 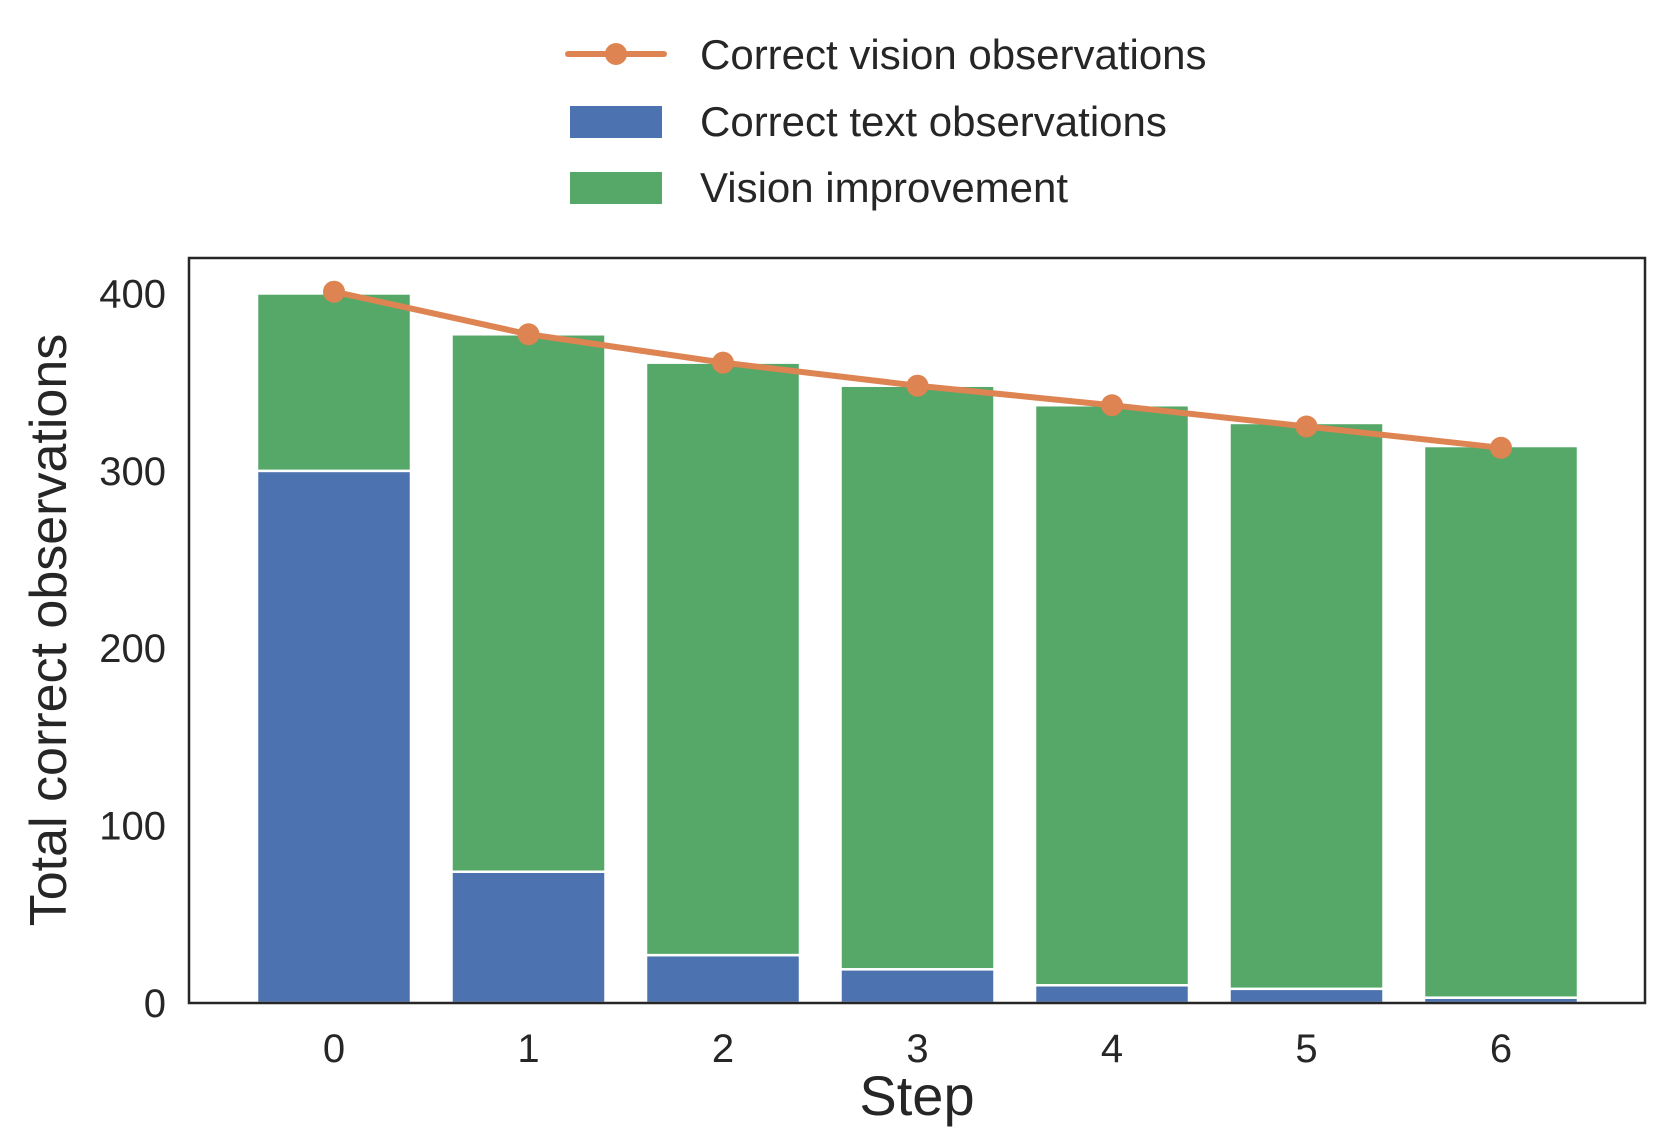 What do you see at coordinates (917, 1049) in the screenshot?
I see `x-tick-label: 3` at bounding box center [917, 1049].